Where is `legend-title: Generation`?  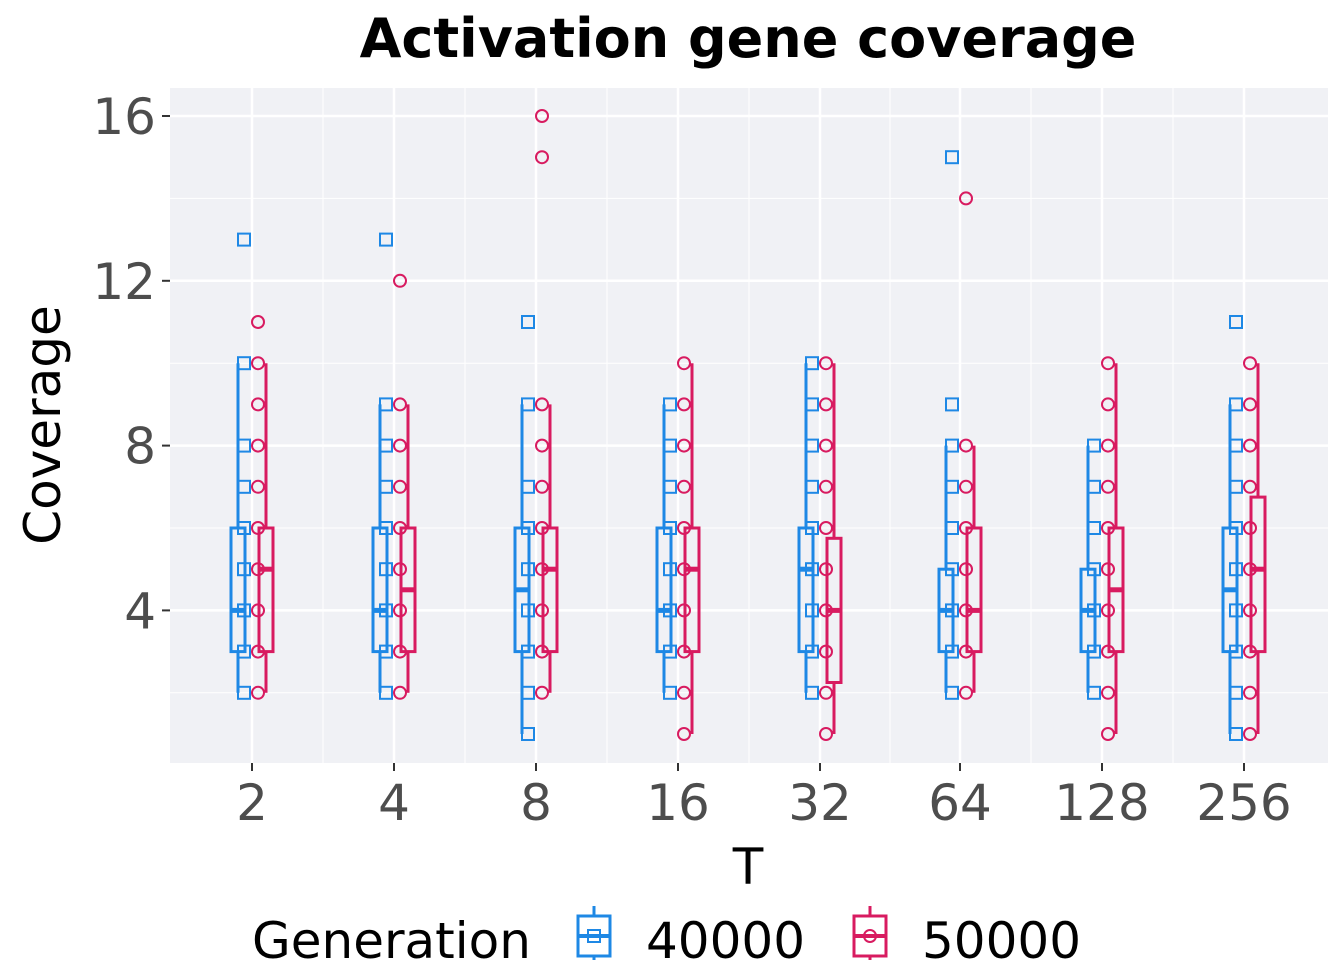
legend-title: Generation is located at coordinates (391, 936).